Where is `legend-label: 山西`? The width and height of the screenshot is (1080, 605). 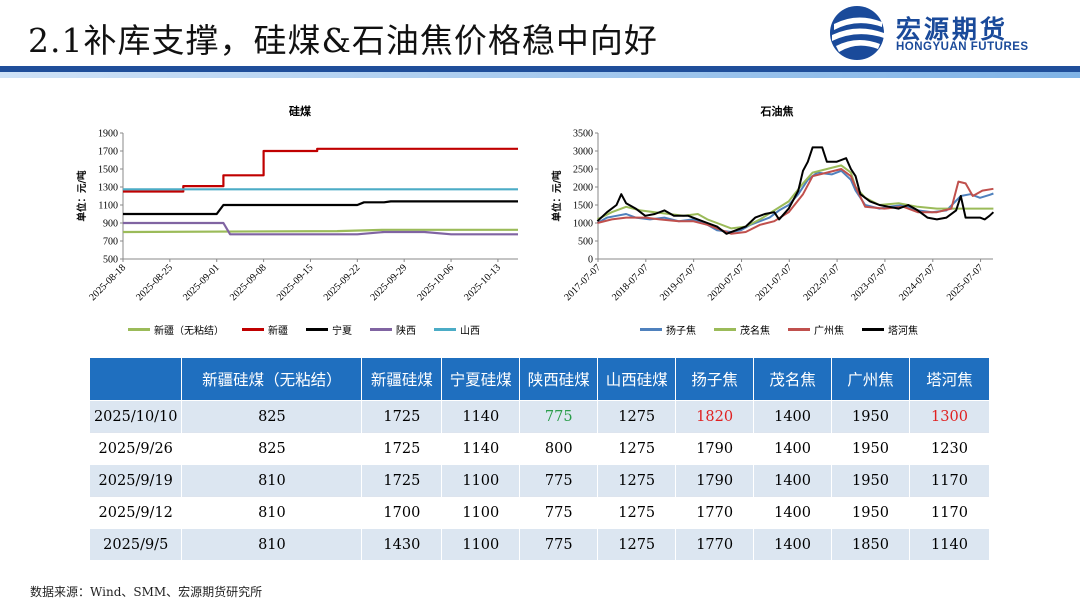
legend-label: 山西 is located at coordinates (470, 331).